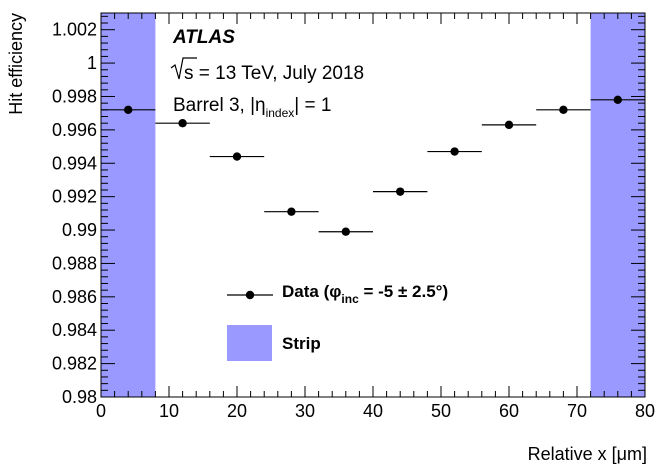  What do you see at coordinates (373, 411) in the screenshot?
I see `x-tick-label: 40` at bounding box center [373, 411].